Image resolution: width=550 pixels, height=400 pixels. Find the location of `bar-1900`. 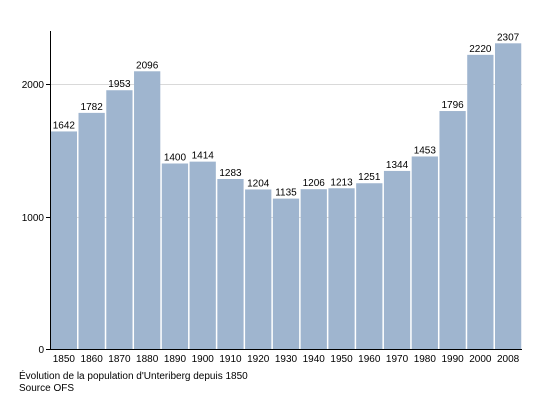

bar-1900 is located at coordinates (202, 255).